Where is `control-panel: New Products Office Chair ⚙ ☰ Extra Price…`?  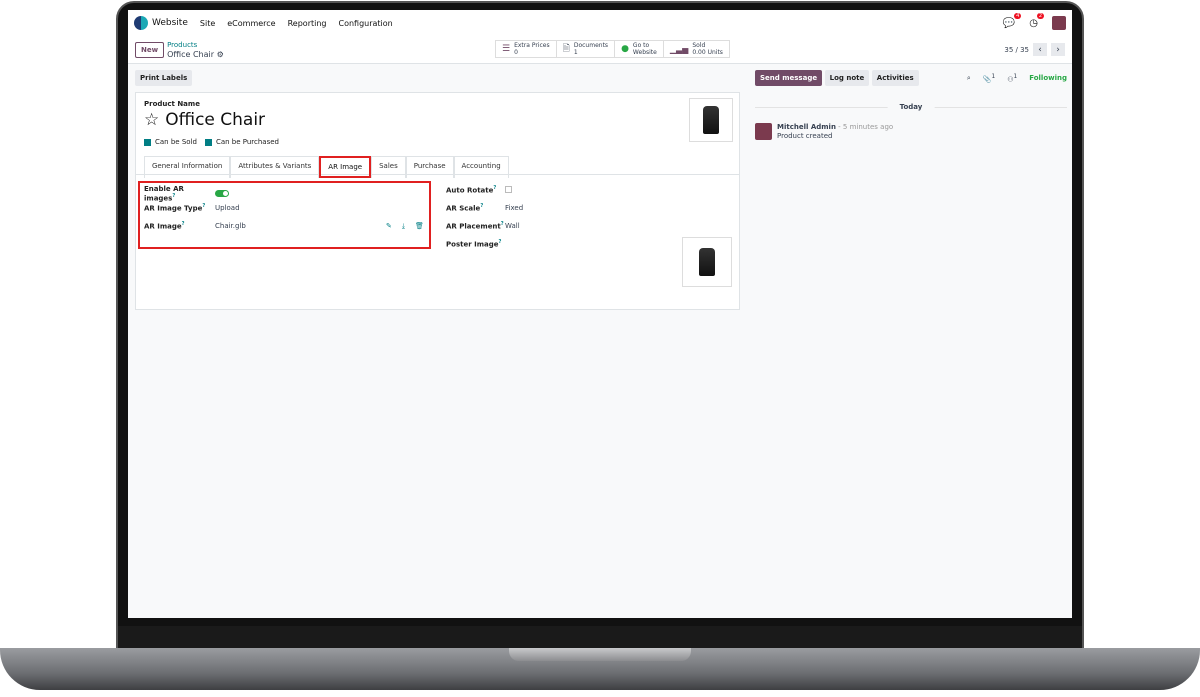
control-panel: New Products Office Chair ⚙ ☰ Extra Price… is located at coordinates (600, 50).